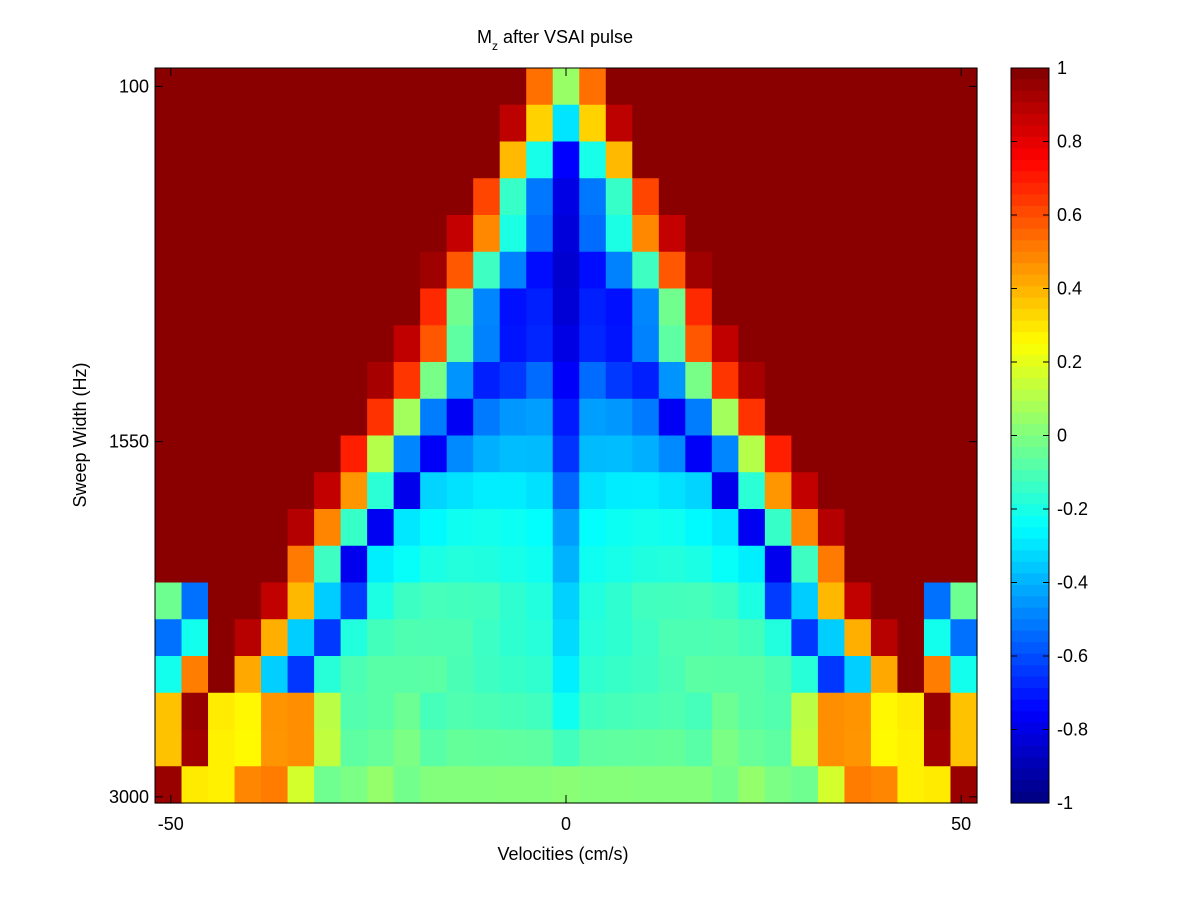 The width and height of the screenshot is (1200, 900). What do you see at coordinates (1072, 509) in the screenshot?
I see `colorbar-tick-label: -0.2` at bounding box center [1072, 509].